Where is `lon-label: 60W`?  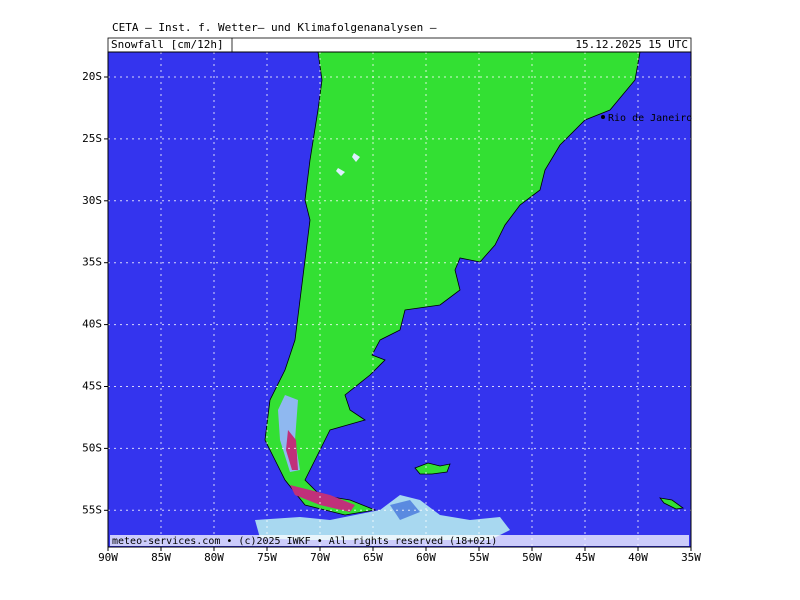
lon-label: 60W is located at coordinates (426, 557).